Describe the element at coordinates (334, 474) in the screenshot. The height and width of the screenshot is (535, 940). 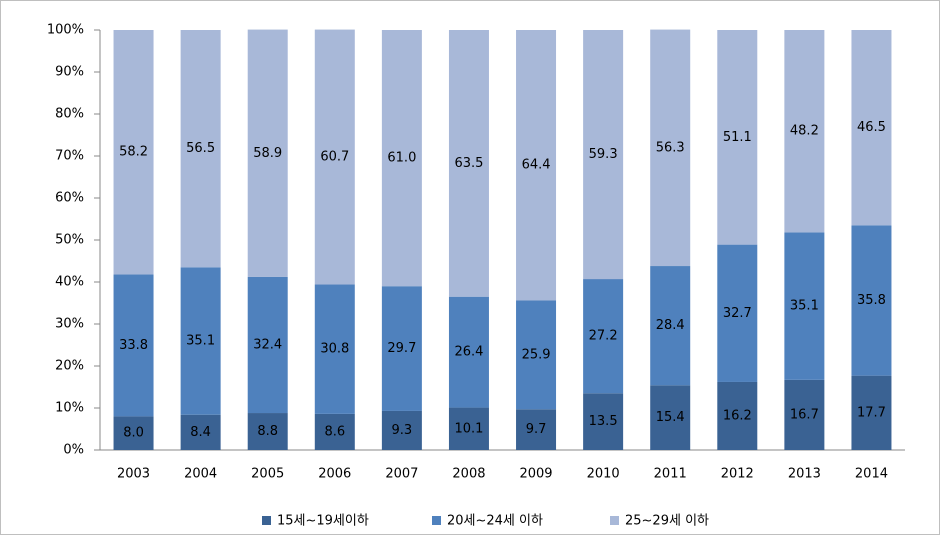
I see `x-tick-label: 2006` at that location.